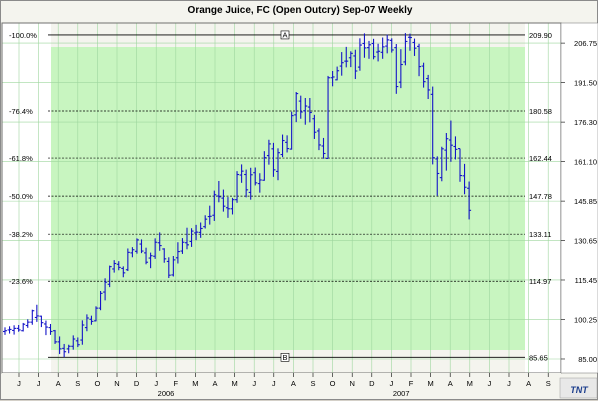  Describe the element at coordinates (401, 393) in the screenshot. I see `year-label: 2007` at that location.